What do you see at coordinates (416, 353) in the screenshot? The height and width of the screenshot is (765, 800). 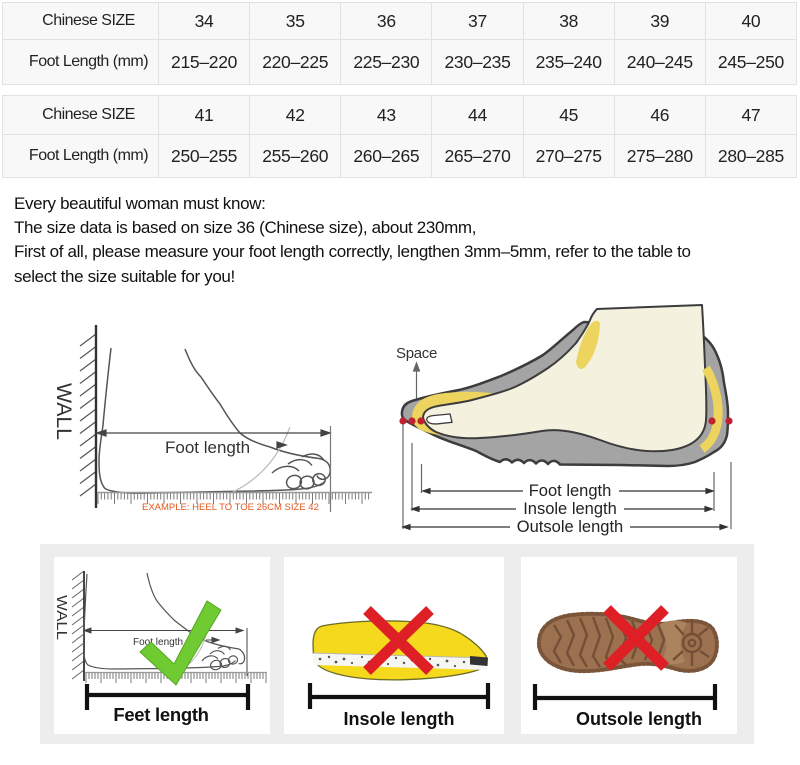 I see `svg-text: Space` at bounding box center [416, 353].